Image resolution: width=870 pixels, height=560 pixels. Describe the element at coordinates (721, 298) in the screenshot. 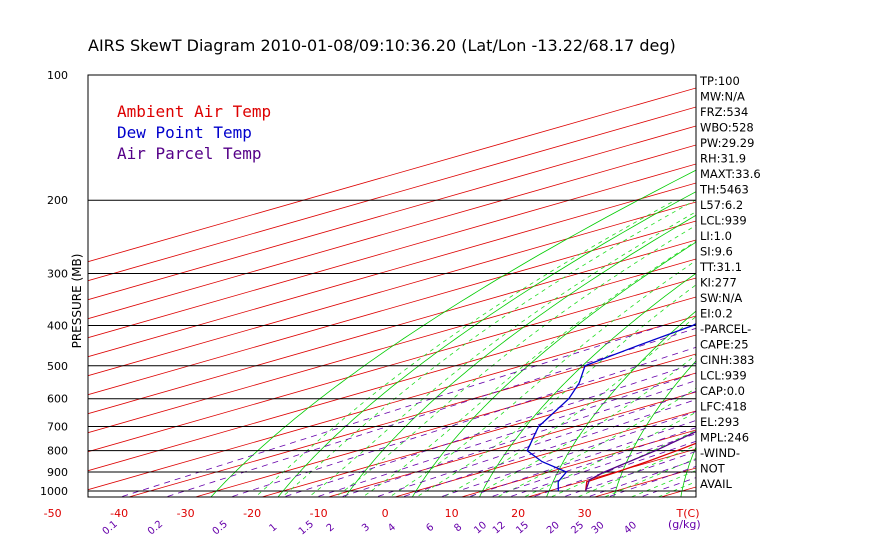

I see `index-label: SW:N/A` at that location.